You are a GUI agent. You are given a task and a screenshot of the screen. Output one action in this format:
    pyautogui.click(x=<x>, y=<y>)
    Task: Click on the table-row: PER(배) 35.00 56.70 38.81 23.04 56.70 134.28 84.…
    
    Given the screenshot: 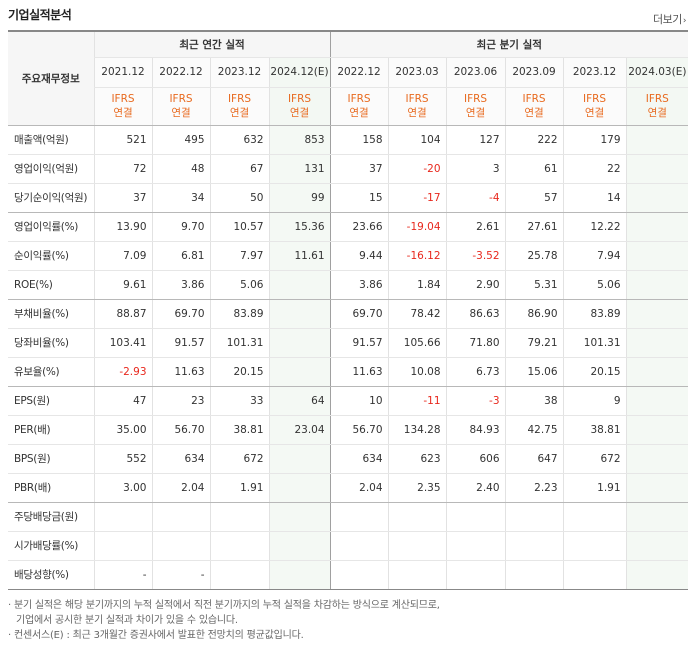 What is the action you would take?
    pyautogui.click(x=348, y=430)
    